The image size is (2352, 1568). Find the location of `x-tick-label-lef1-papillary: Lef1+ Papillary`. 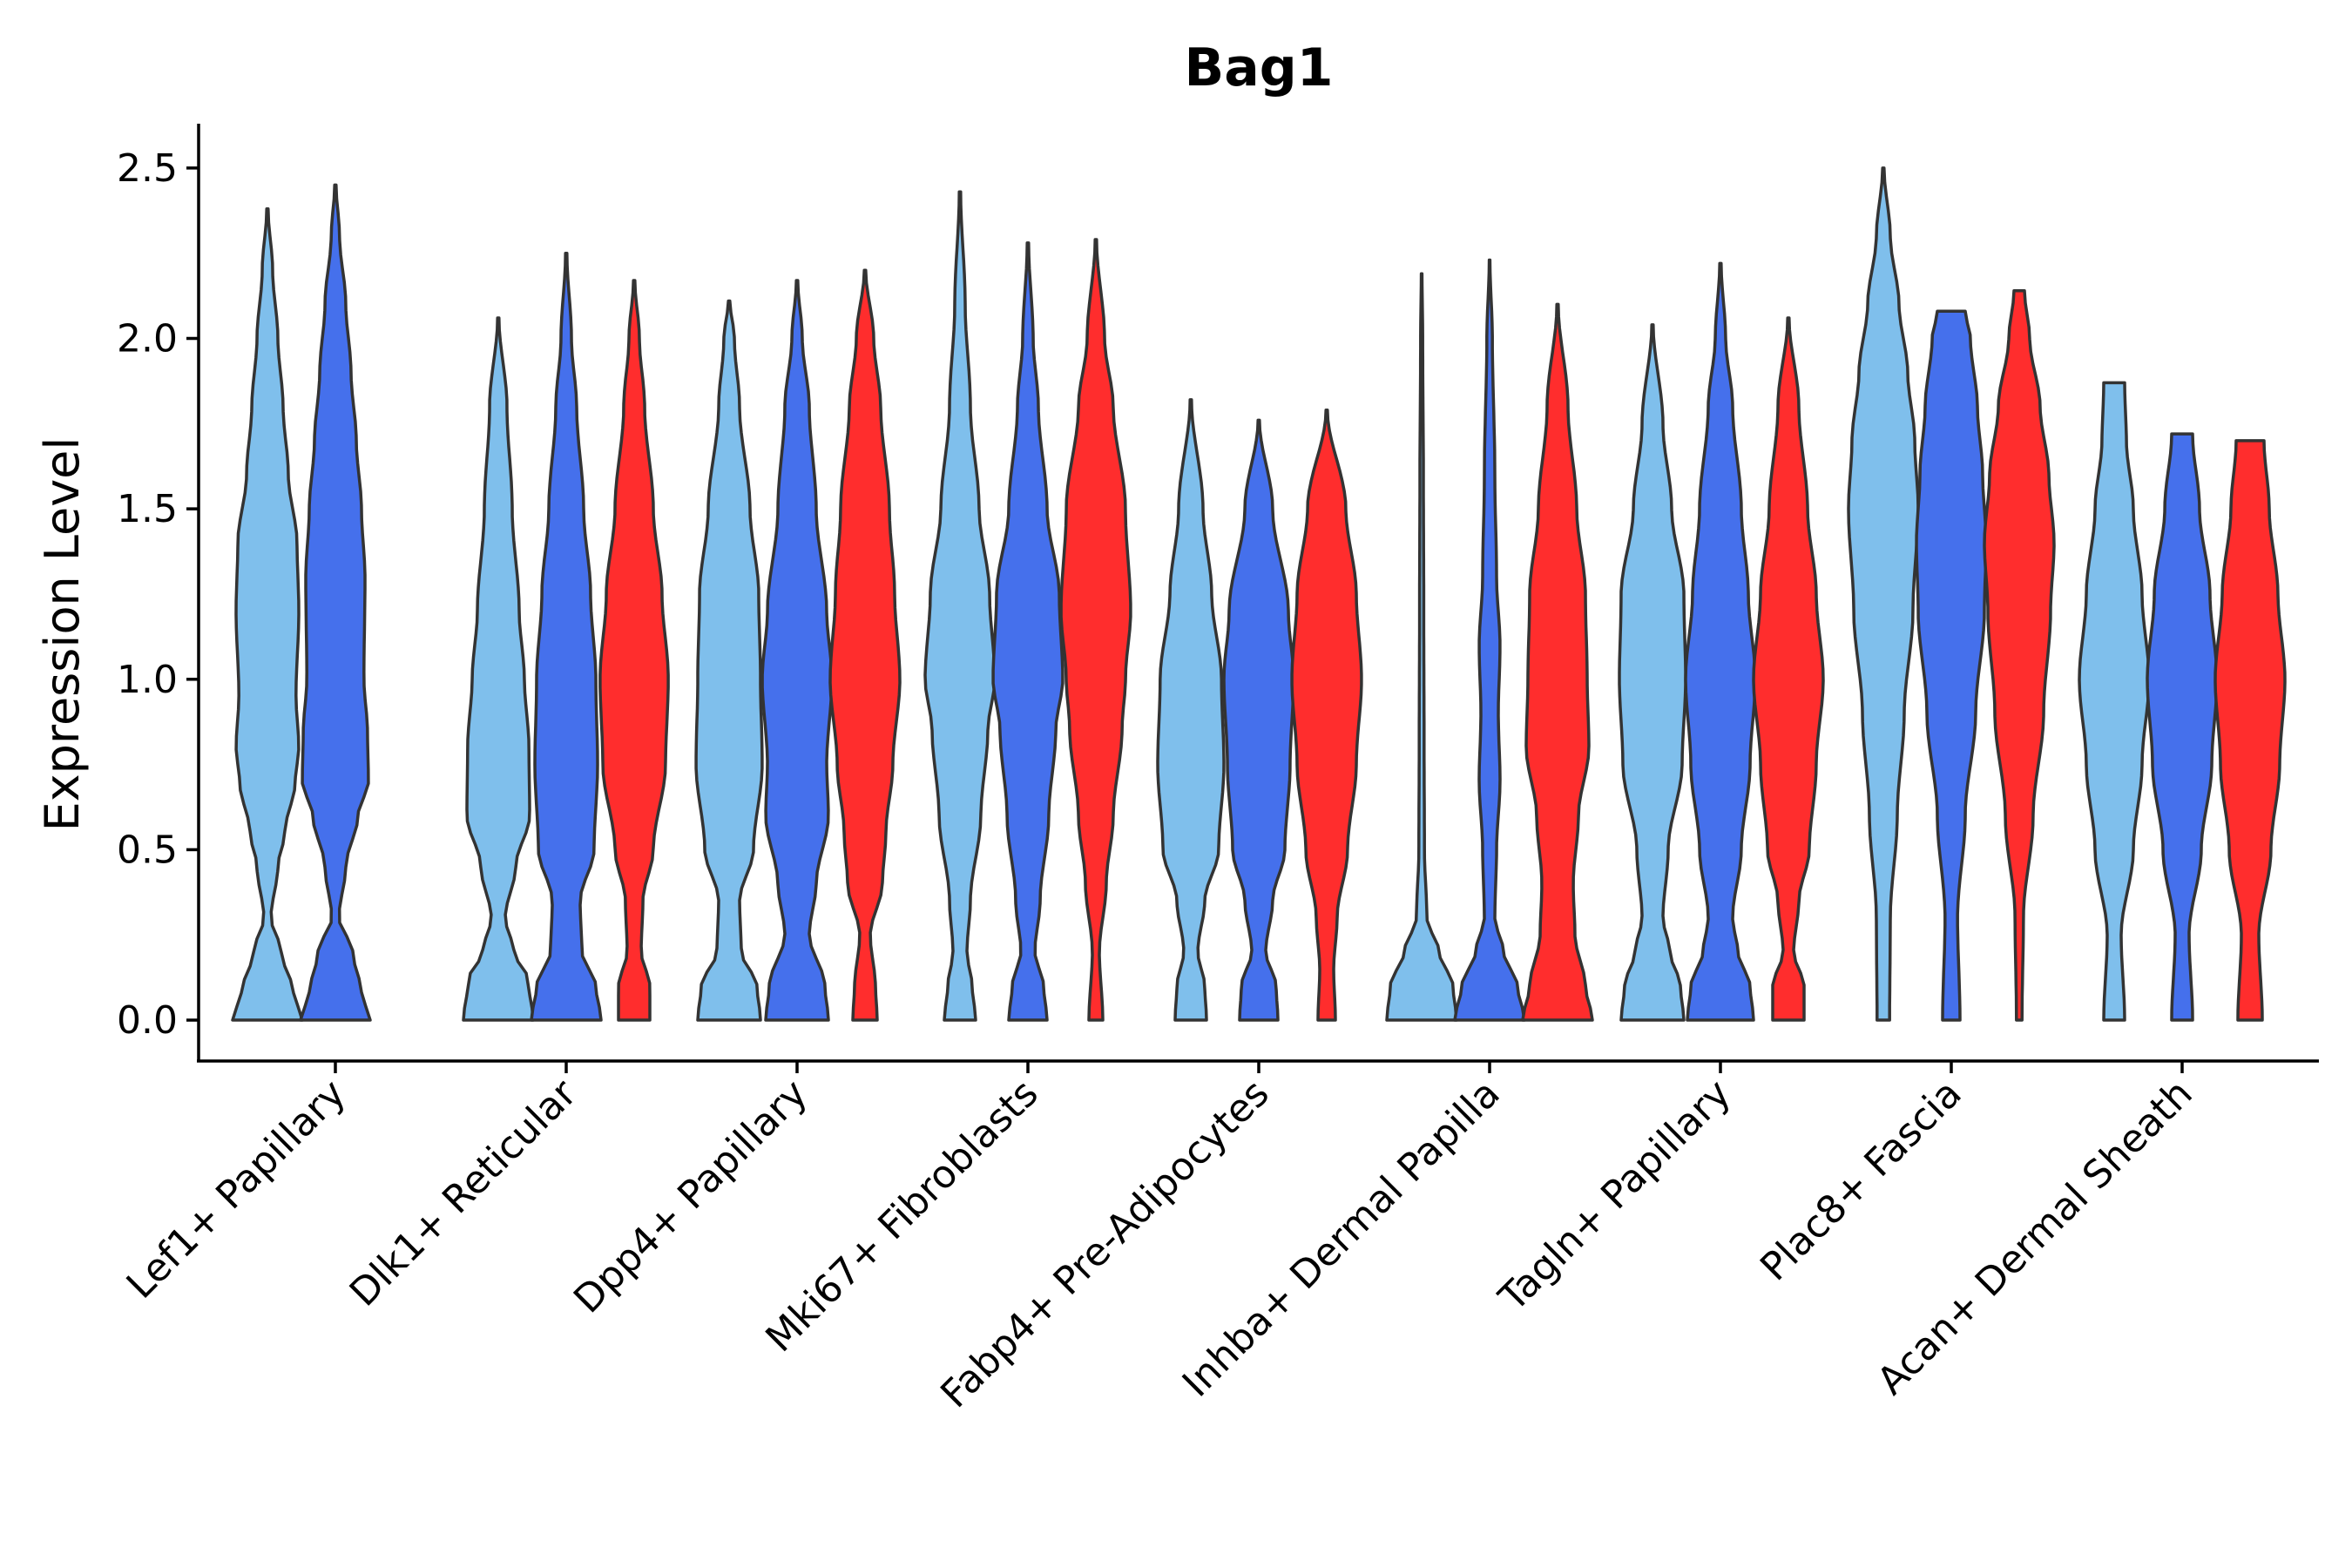

x-tick-label-lef1-papillary: Lef1+ Papillary is located at coordinates (236, 1189).